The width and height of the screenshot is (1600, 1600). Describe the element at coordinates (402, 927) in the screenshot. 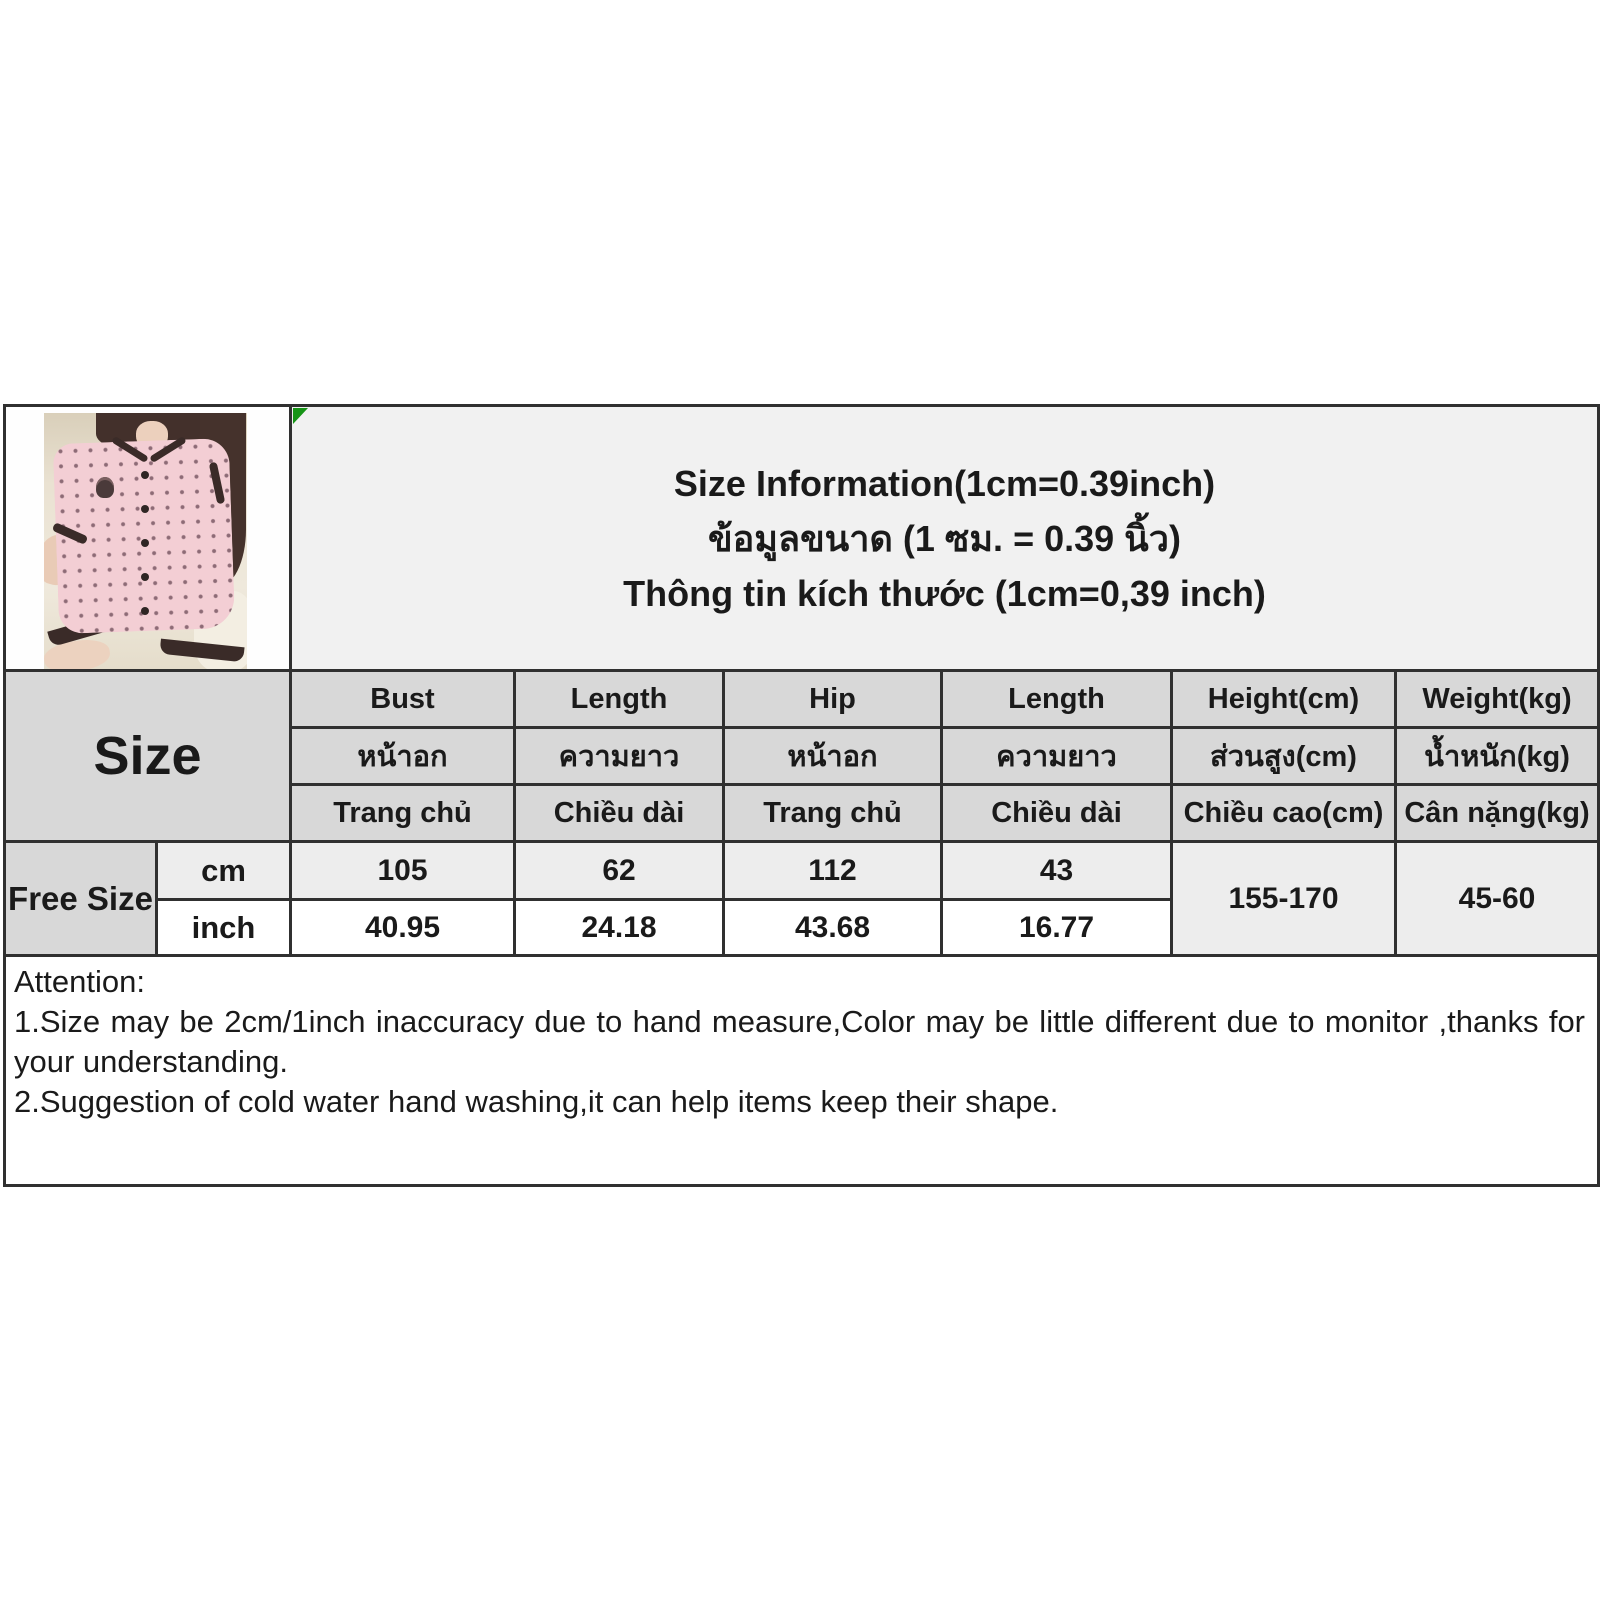

I see `bust-inch-value: 40.95` at that location.